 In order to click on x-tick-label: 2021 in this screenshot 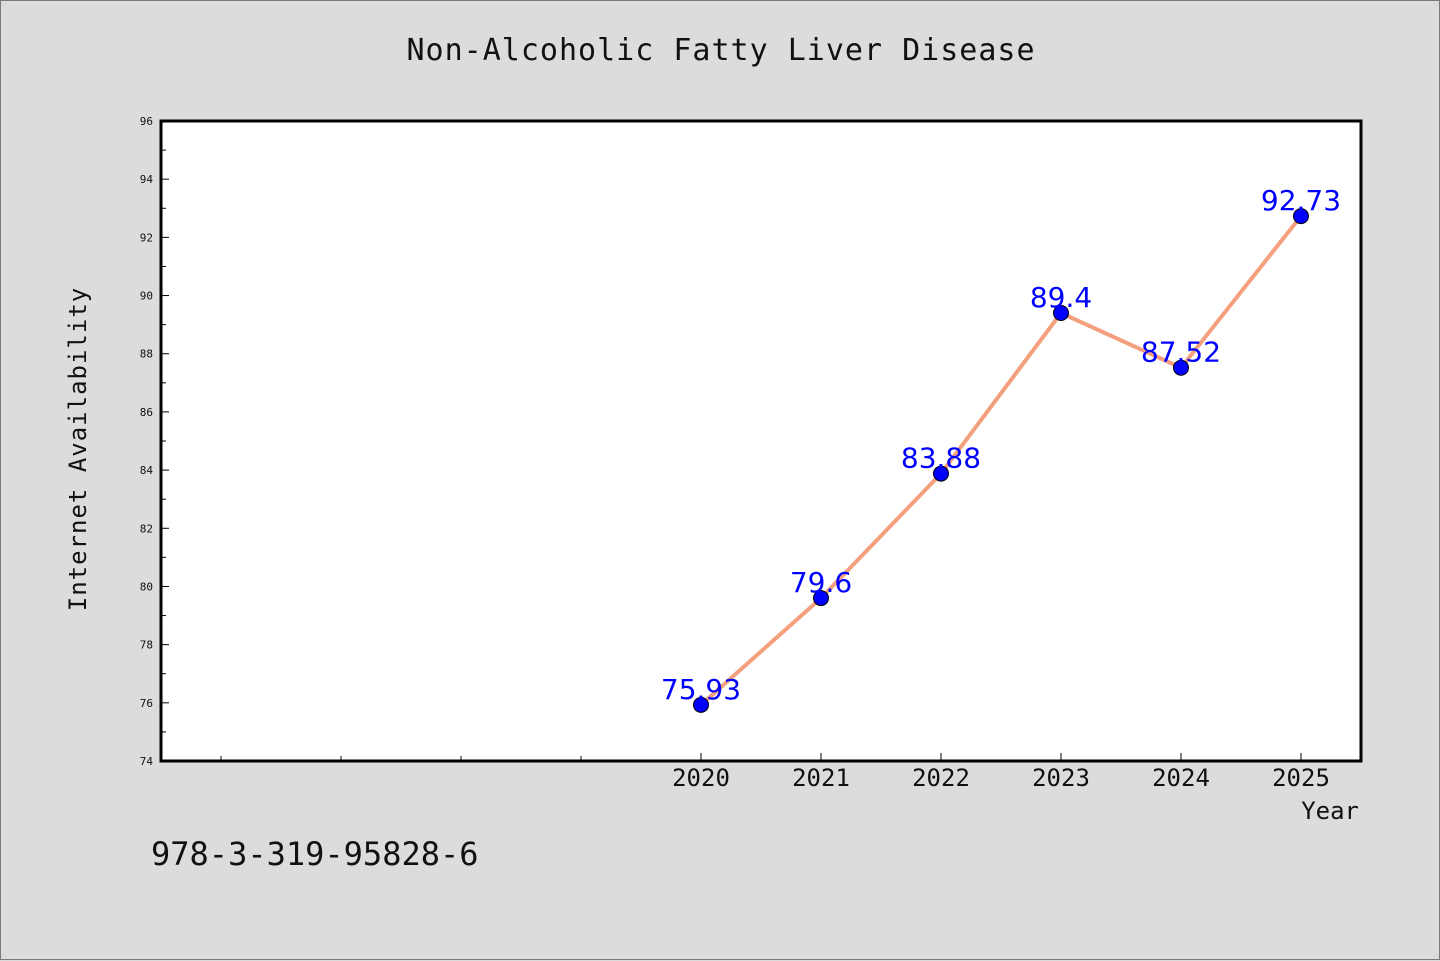, I will do `click(821, 778)`.